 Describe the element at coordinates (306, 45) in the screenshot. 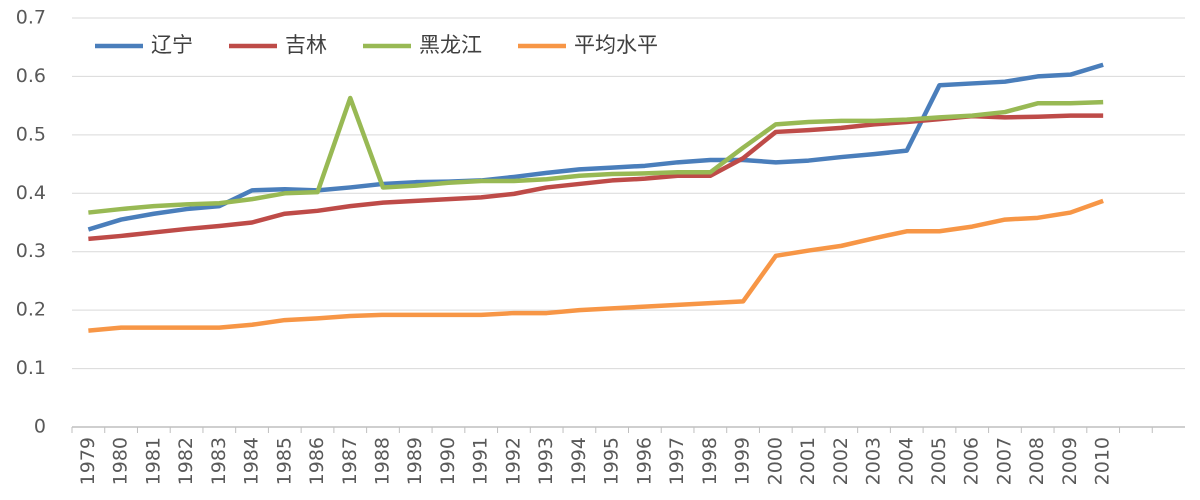

I see `legend-label: 吉林` at that location.